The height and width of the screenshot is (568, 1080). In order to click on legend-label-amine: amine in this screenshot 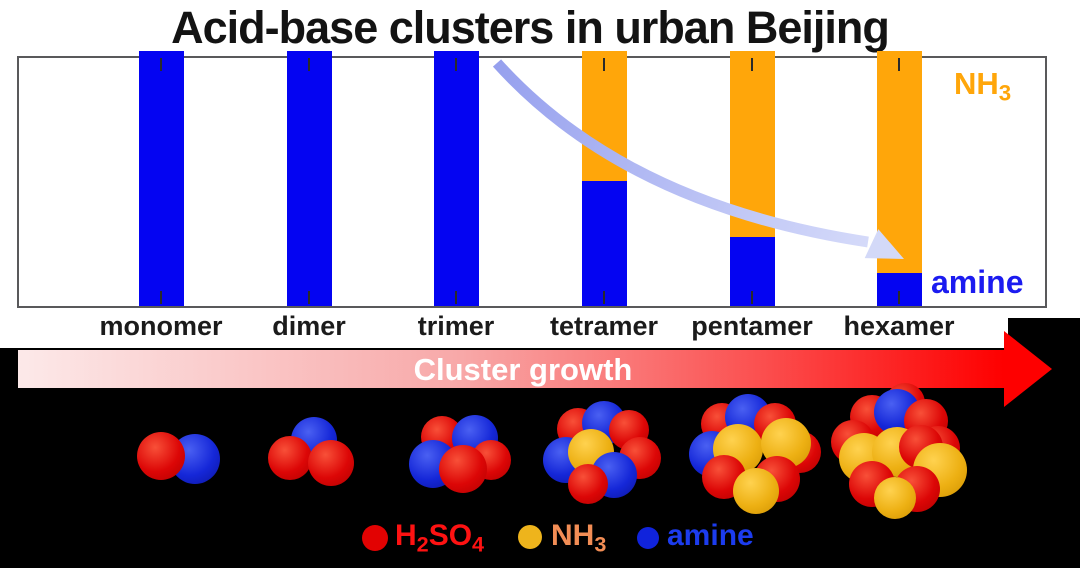, I will do `click(710, 536)`.